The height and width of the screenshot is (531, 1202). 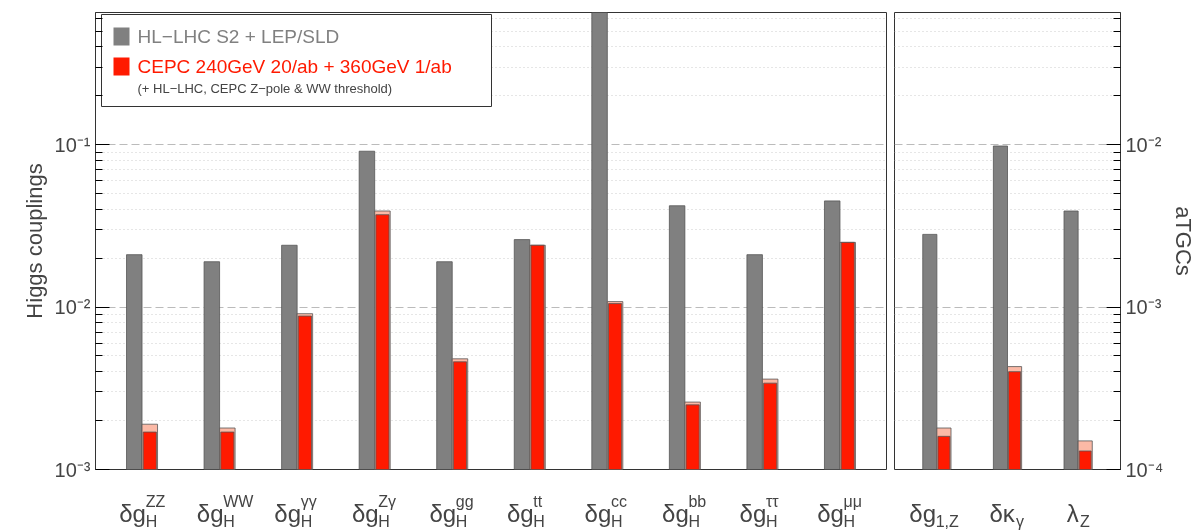 What do you see at coordinates (1143, 144) in the screenshot?
I see `y2-tick-label: 10⁻²` at bounding box center [1143, 144].